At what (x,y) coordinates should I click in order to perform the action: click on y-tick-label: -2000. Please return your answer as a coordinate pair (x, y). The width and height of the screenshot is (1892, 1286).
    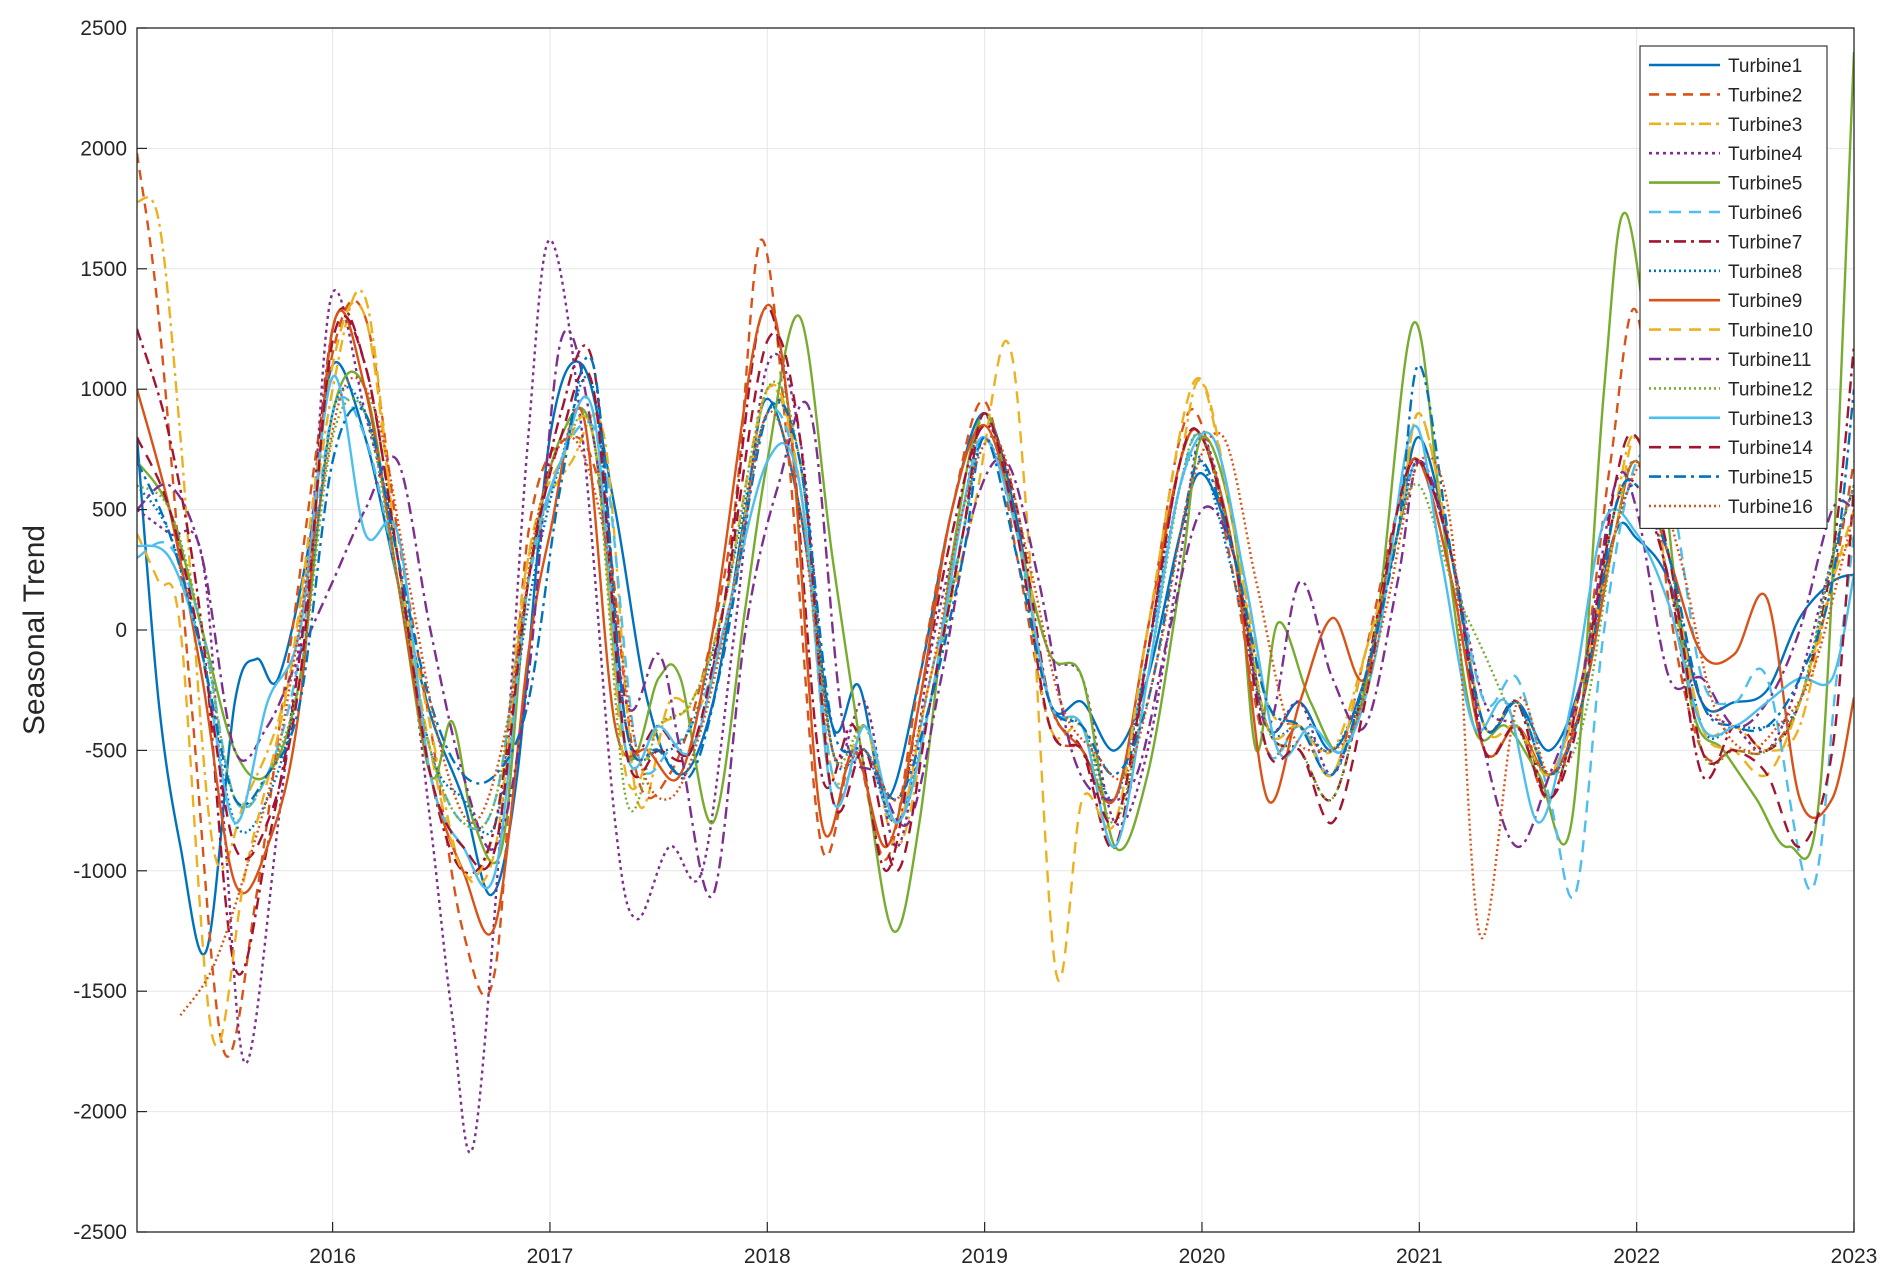
    Looking at the image, I should click on (100, 1112).